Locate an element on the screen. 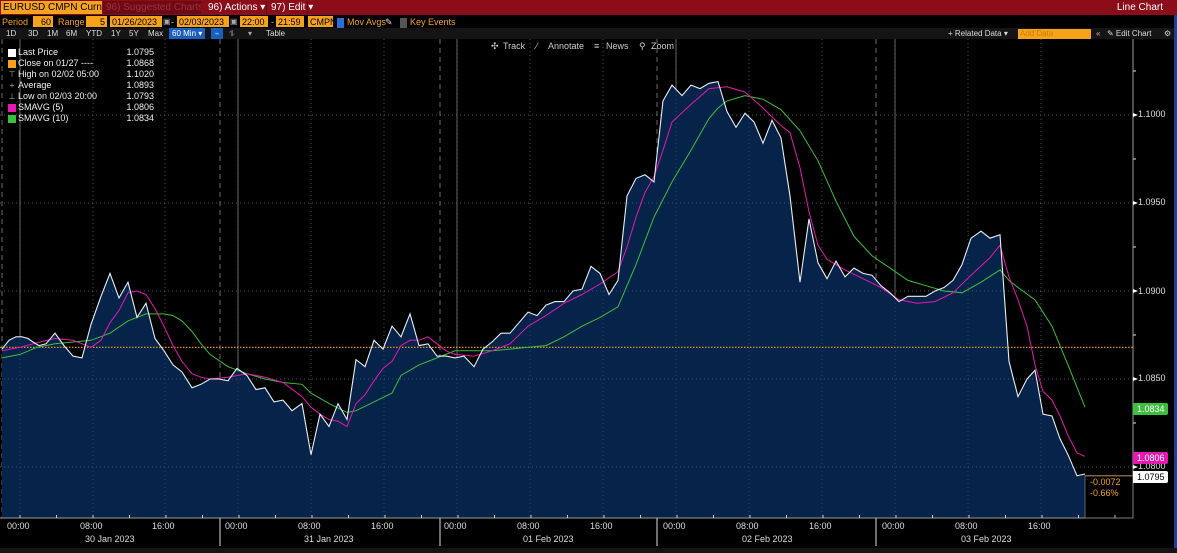 The image size is (1177, 553). smavg10-value-badge: 1.0834 is located at coordinates (1150, 409).